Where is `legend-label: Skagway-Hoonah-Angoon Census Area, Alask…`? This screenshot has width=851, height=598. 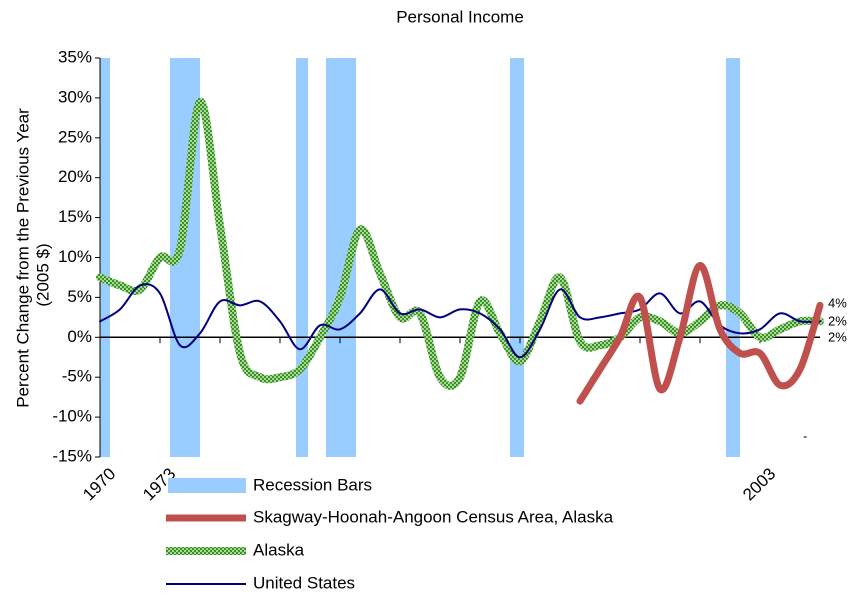
legend-label: Skagway-Hoonah-Angoon Census Area, Alask… is located at coordinates (433, 516).